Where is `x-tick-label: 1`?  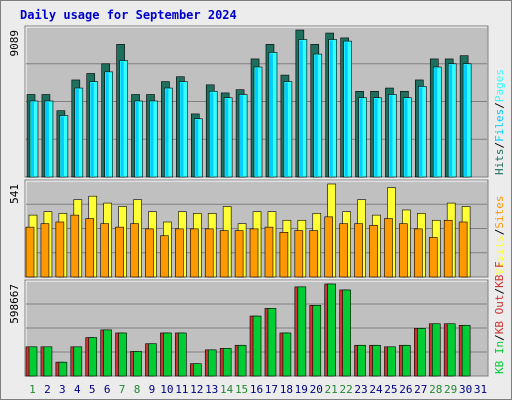
x-tick-label: 1 is located at coordinates (32, 389).